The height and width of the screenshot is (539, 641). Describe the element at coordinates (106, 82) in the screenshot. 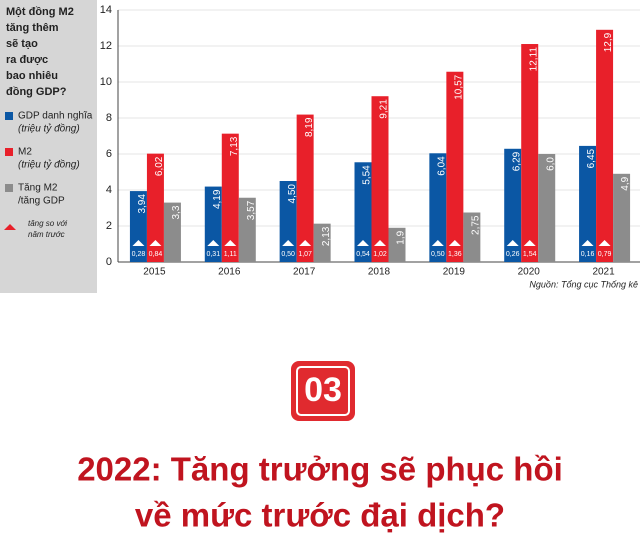

I see `y-tick-label: 10` at that location.